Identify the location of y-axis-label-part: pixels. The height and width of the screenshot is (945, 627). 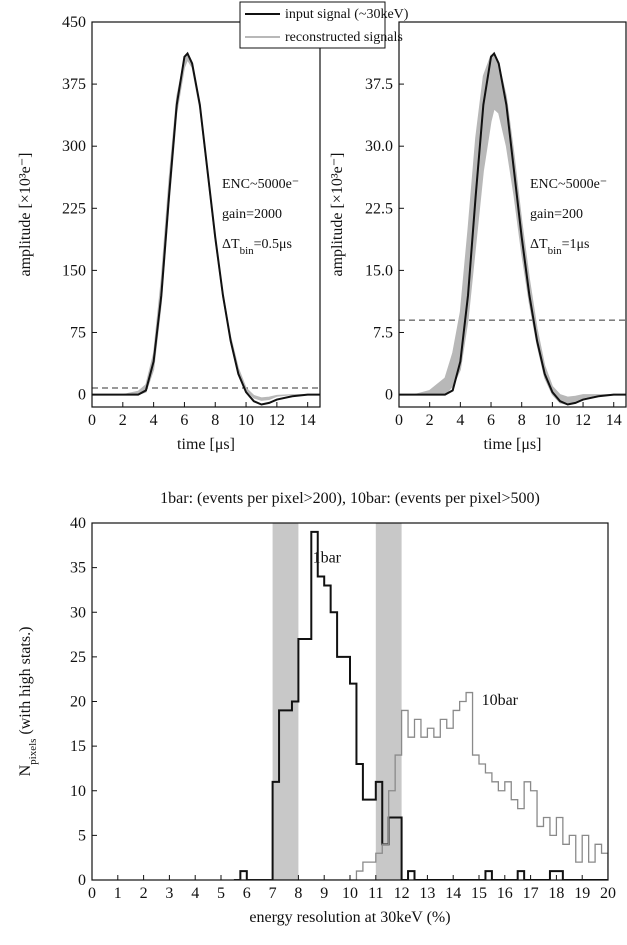
(33, 752).